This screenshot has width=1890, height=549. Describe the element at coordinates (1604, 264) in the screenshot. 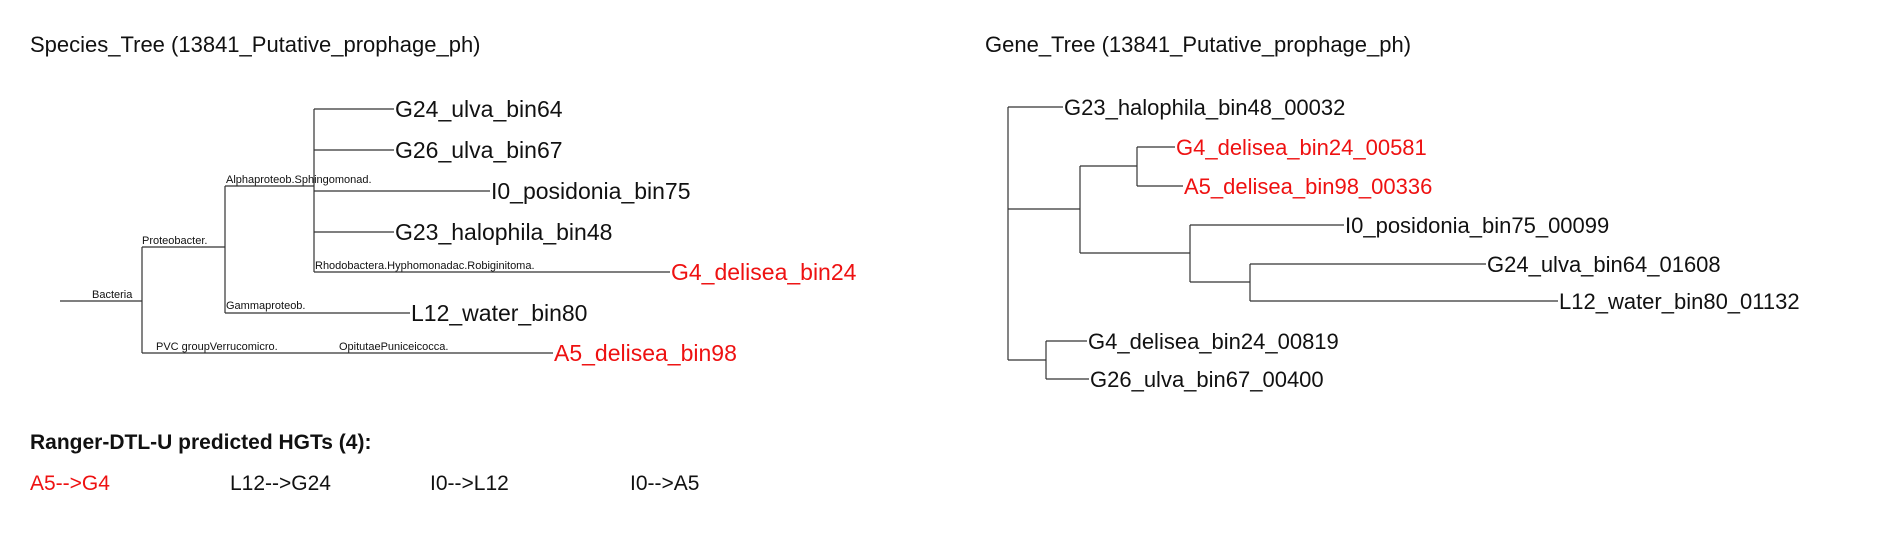

I see `gene-leaf-g24: G24_ulva_bin64_01608` at that location.